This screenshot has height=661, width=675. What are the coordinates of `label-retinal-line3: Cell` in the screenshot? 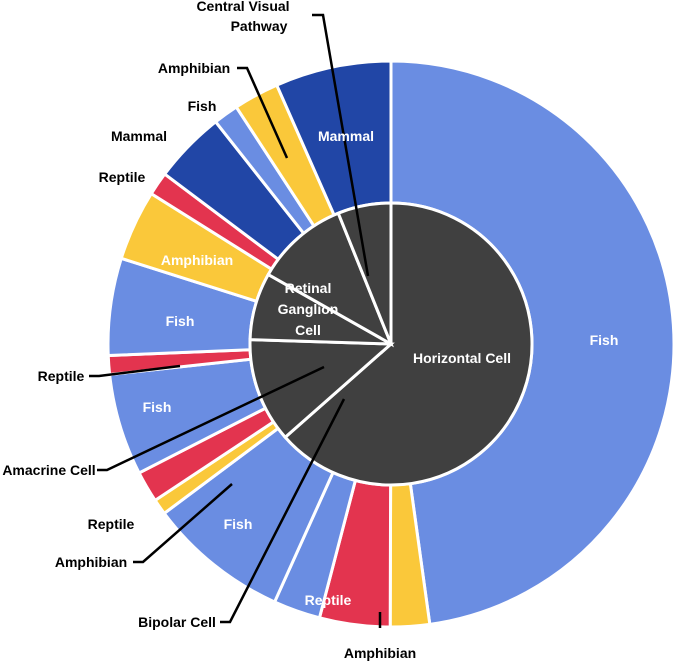 It's located at (308, 330).